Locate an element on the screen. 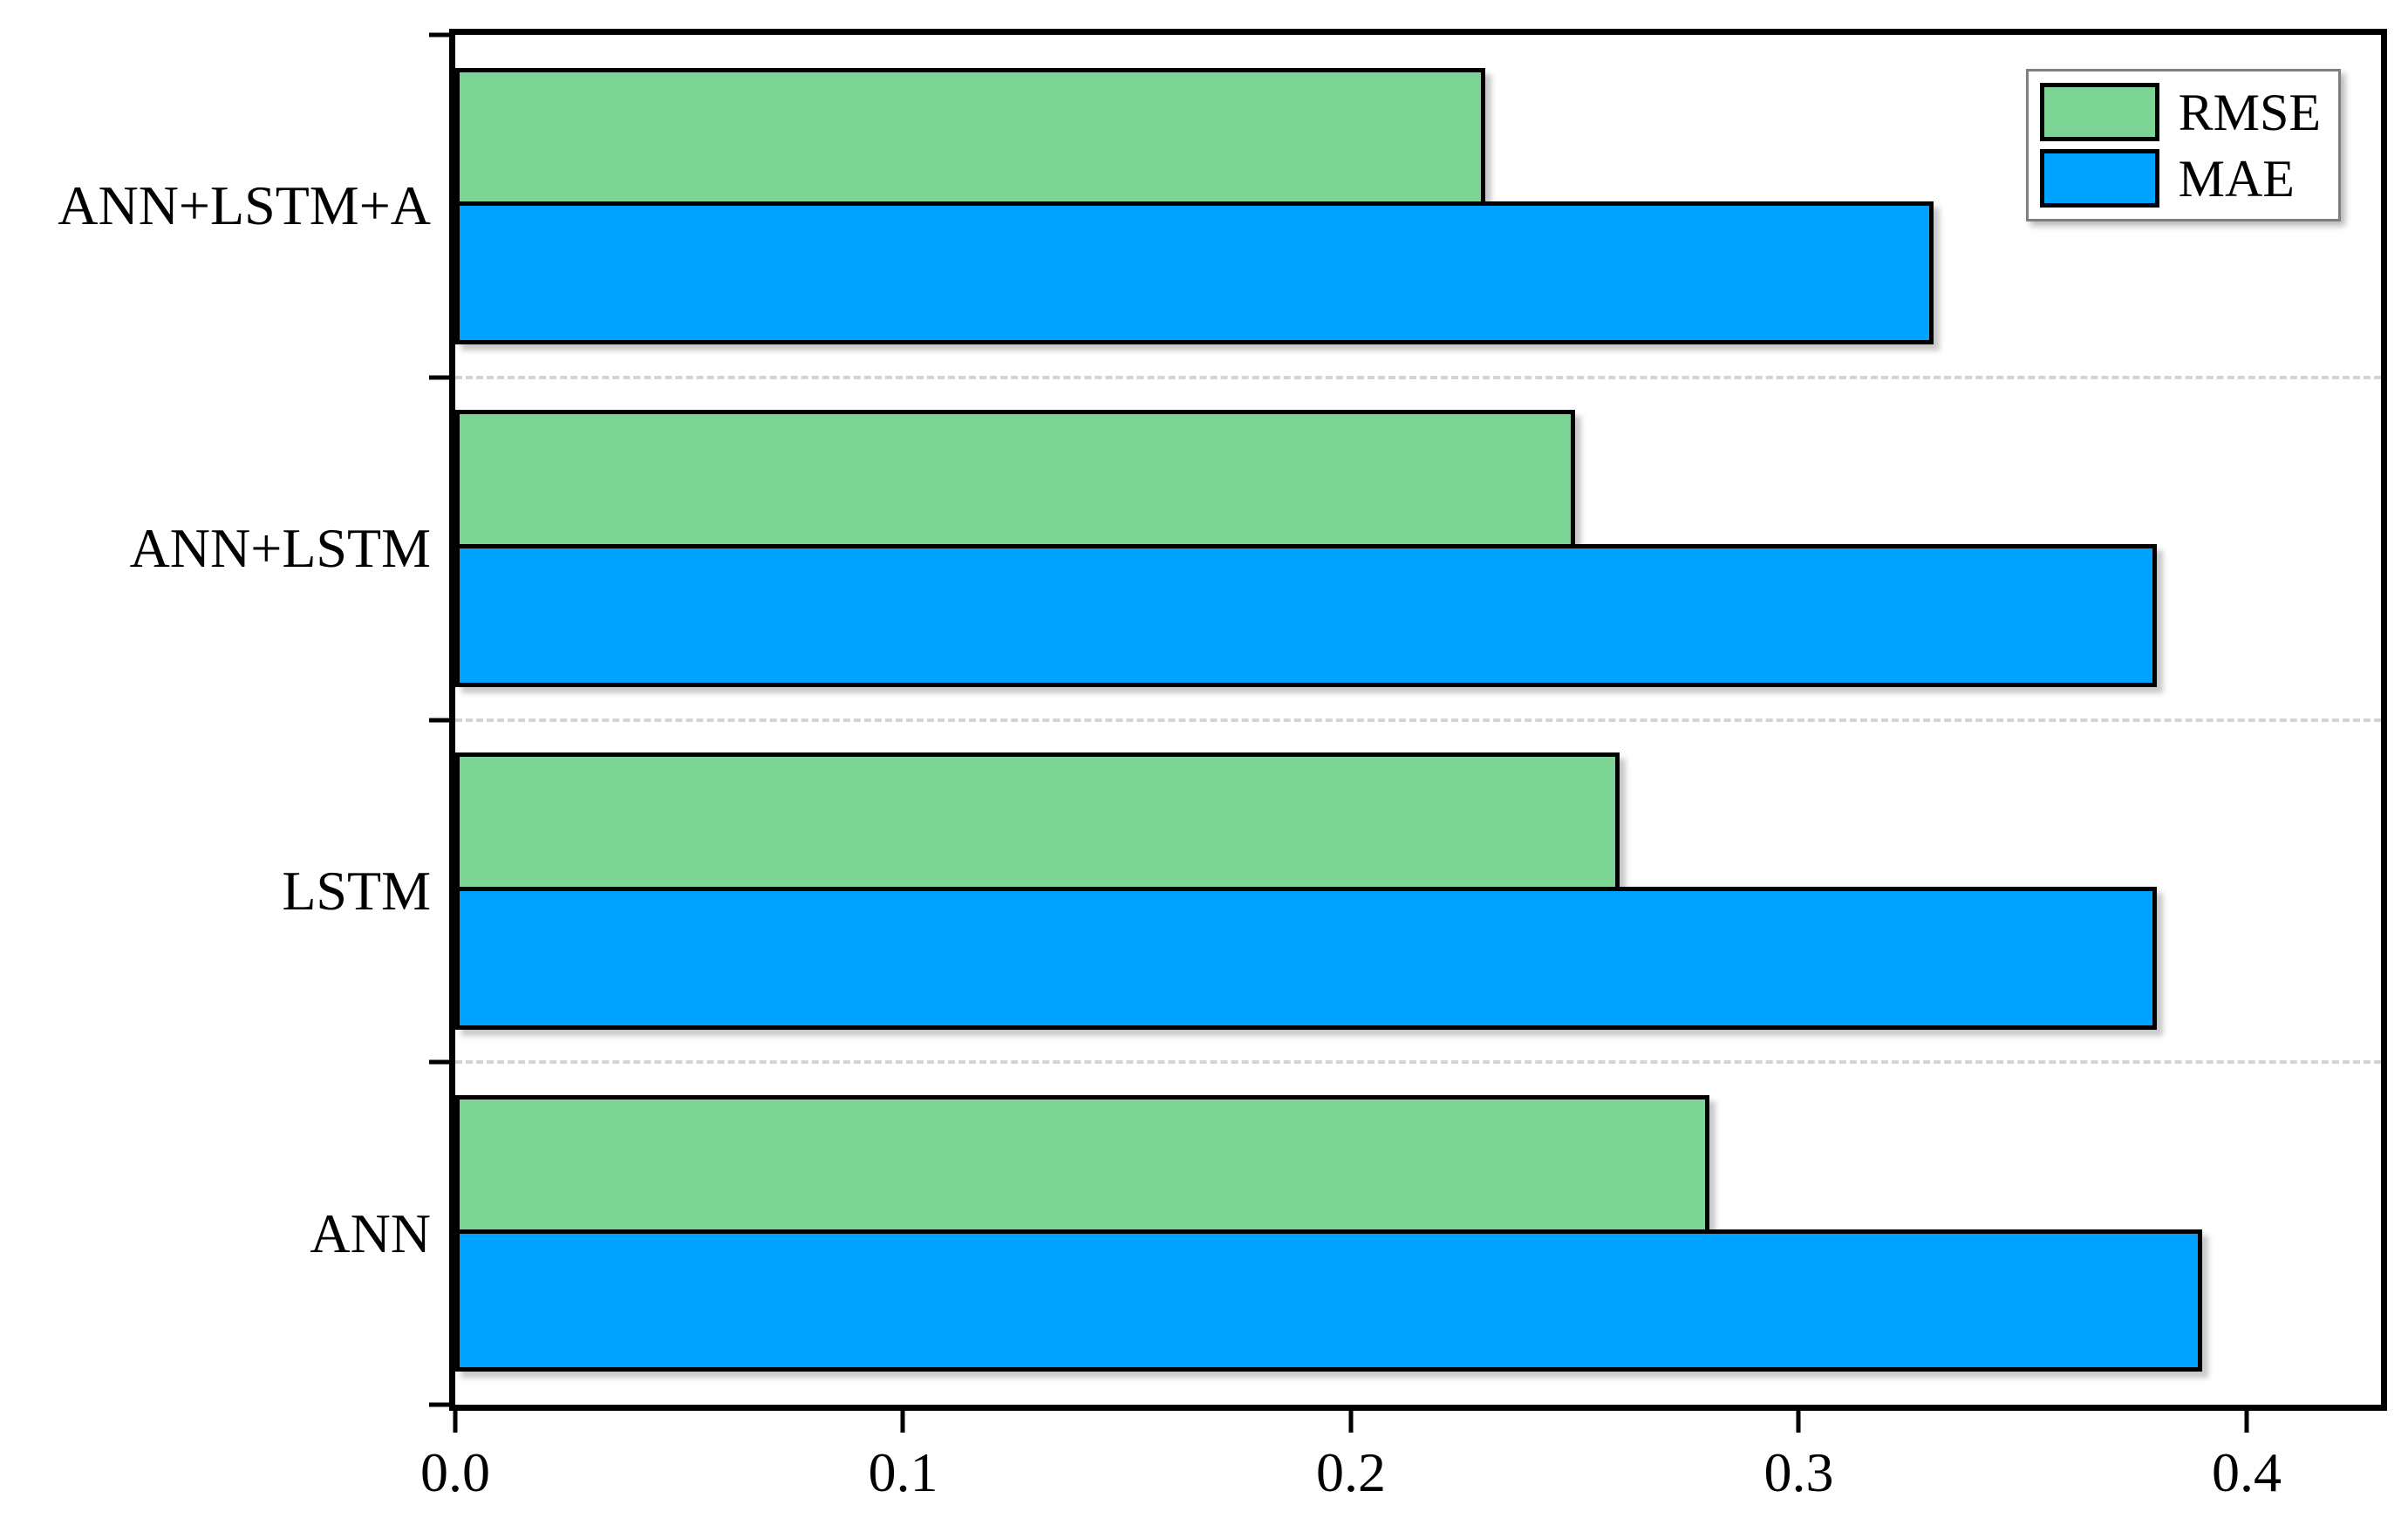 The height and width of the screenshot is (1532, 2408). rmse-swatch is located at coordinates (2099, 112).